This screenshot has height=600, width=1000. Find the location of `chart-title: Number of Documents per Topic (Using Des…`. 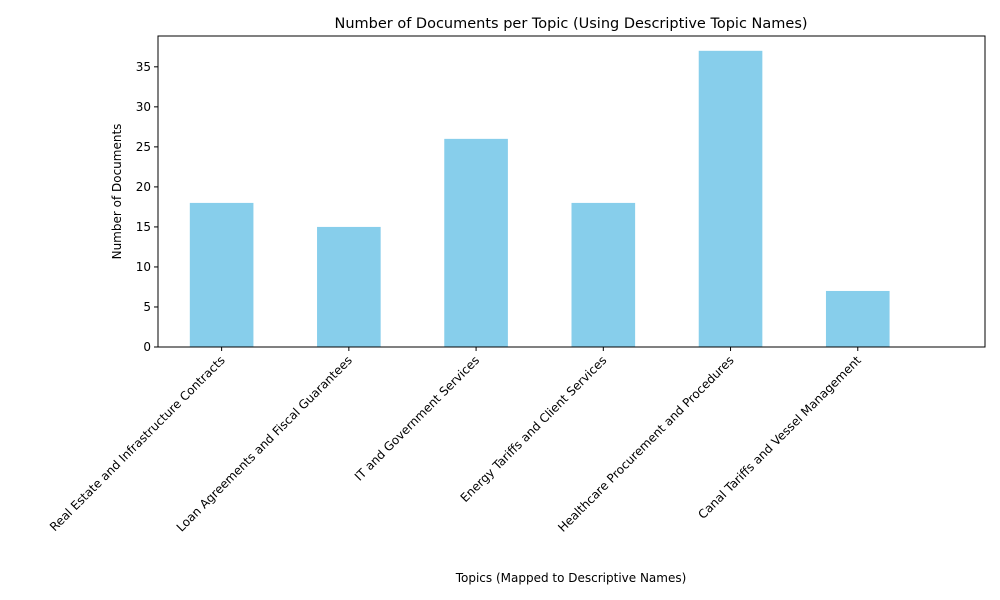

chart-title: Number of Documents per Topic (Using Des… is located at coordinates (570, 24).